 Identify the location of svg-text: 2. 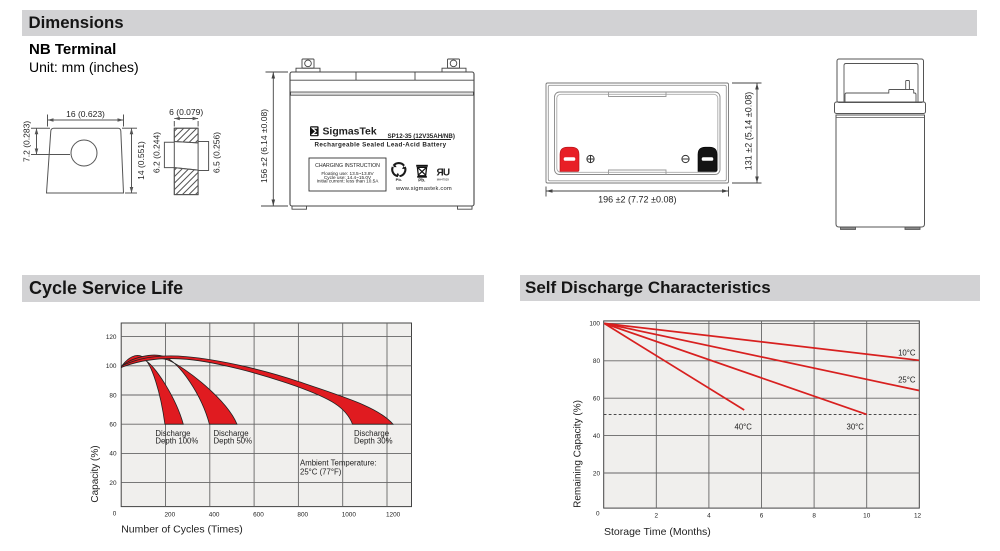
(657, 516).